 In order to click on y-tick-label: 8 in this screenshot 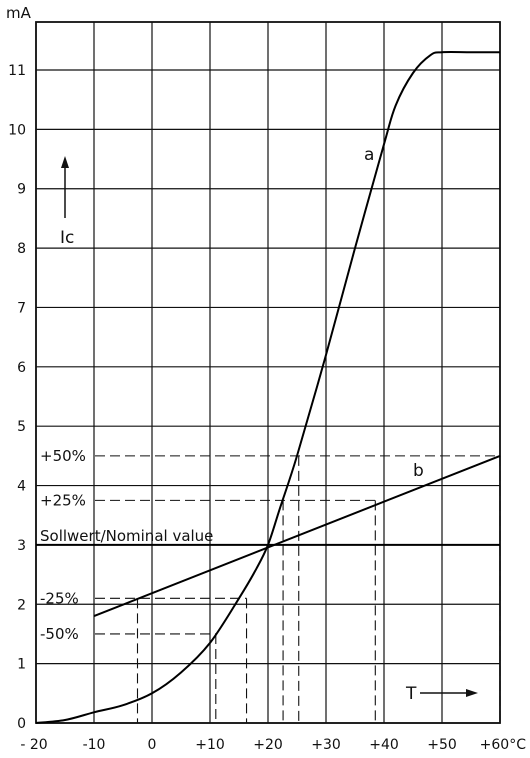, I will do `click(21, 249)`.